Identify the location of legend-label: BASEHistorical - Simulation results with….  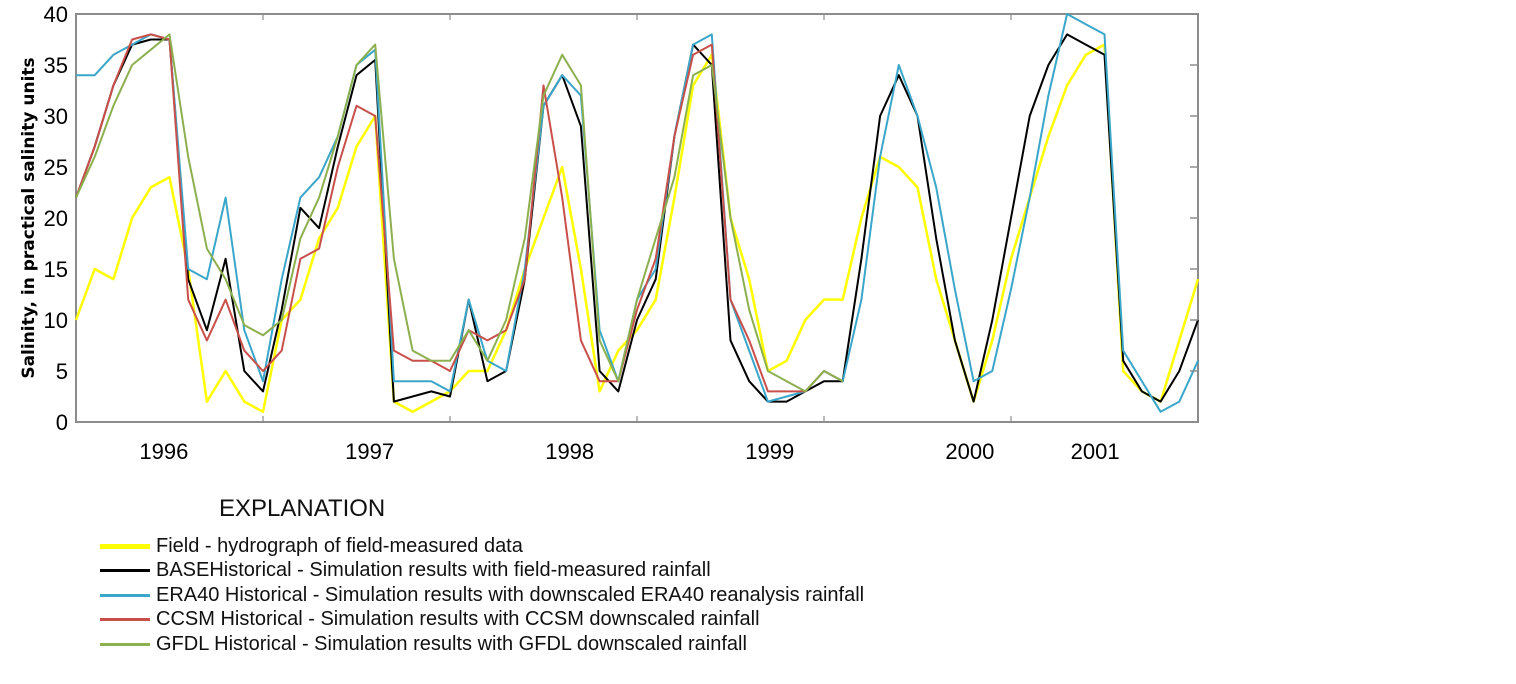
(433, 570).